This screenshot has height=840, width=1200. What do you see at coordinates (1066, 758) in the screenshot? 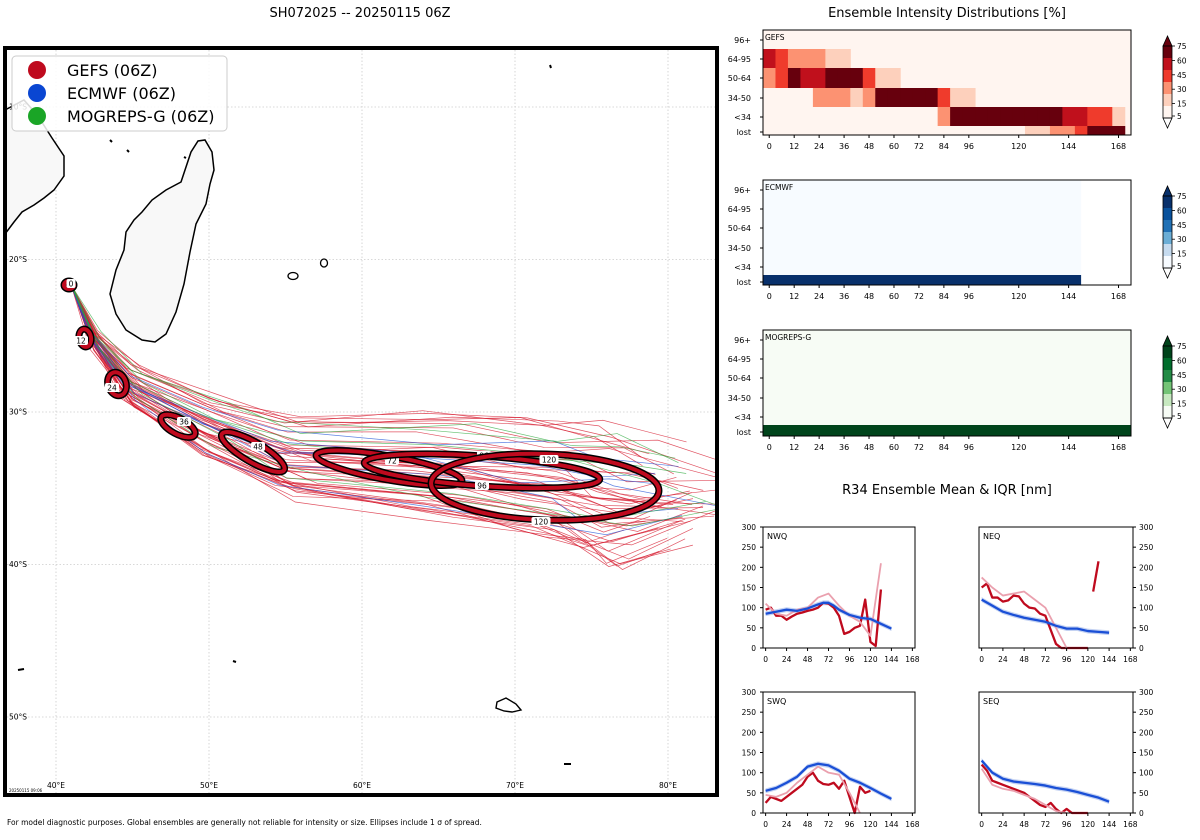
I see `r34-panel-seq: SEQ 0 24 48 72 96 120 144 168 300 250 200 150 100 50 0` at bounding box center [1066, 758].